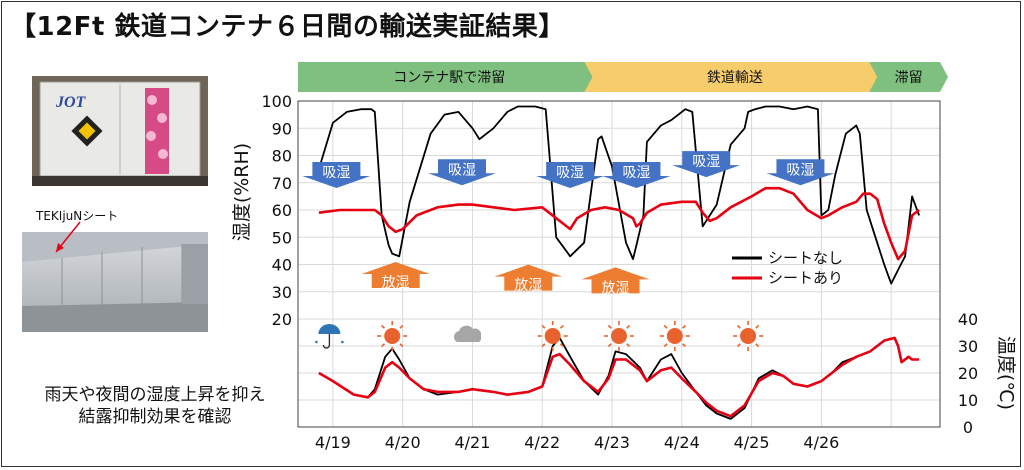  I want to click on x-tick-label: 4/25, so click(752, 442).